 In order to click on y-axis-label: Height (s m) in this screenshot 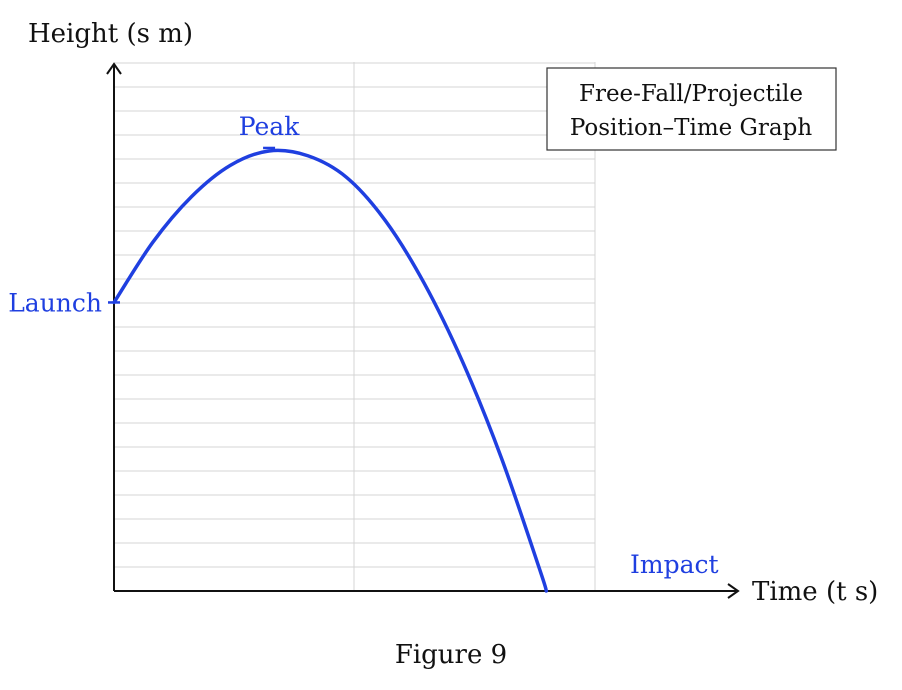, I will do `click(110, 34)`.